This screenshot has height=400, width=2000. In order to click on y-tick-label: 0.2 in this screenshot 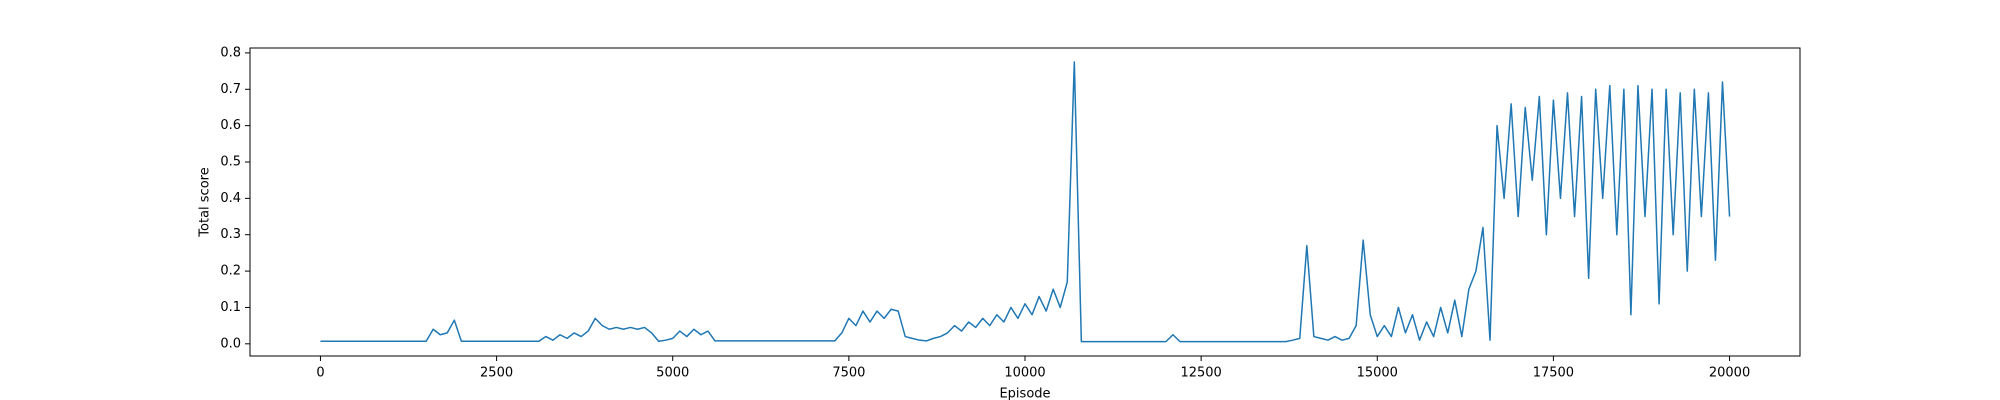, I will do `click(230, 271)`.